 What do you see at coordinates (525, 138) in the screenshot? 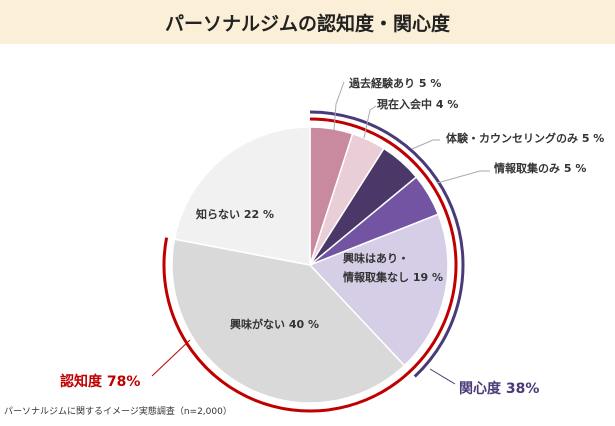
I see `label-trial-only: 体験・カウンセリングのみ 5 %` at bounding box center [525, 138].